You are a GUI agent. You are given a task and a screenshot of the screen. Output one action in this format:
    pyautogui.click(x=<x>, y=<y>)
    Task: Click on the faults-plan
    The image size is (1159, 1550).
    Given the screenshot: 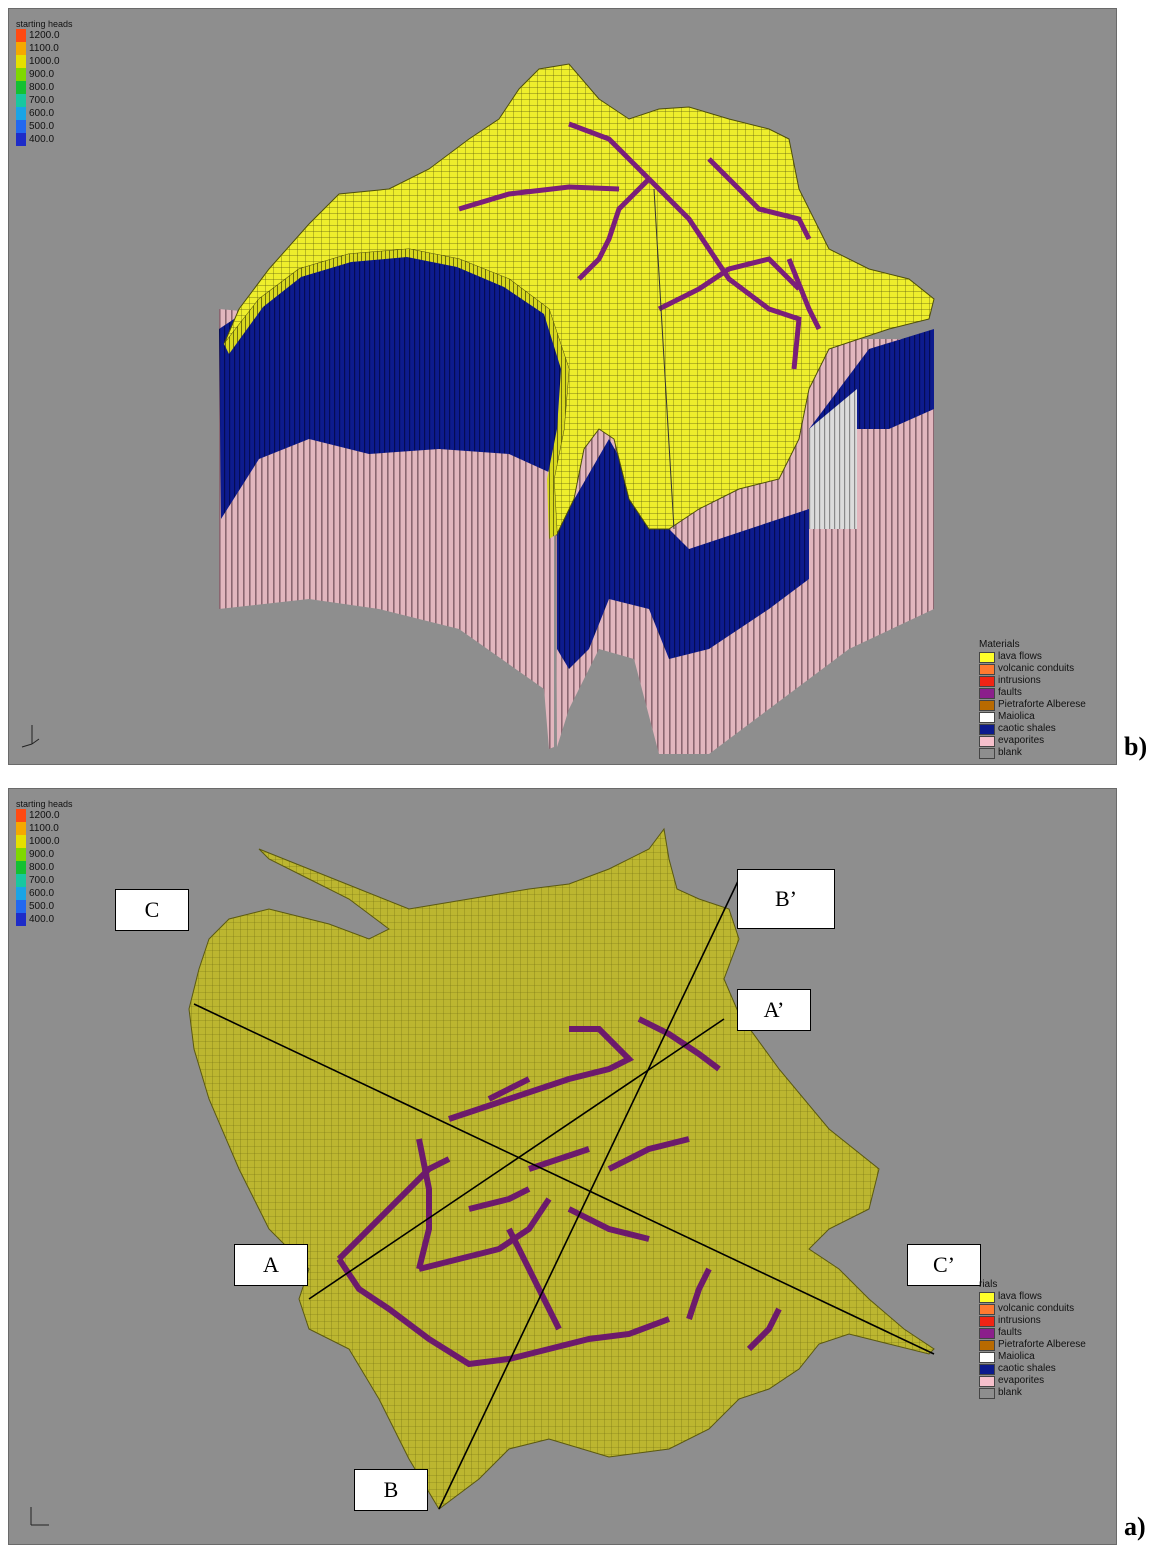 What is the action you would take?
    pyautogui.click(x=559, y=1192)
    